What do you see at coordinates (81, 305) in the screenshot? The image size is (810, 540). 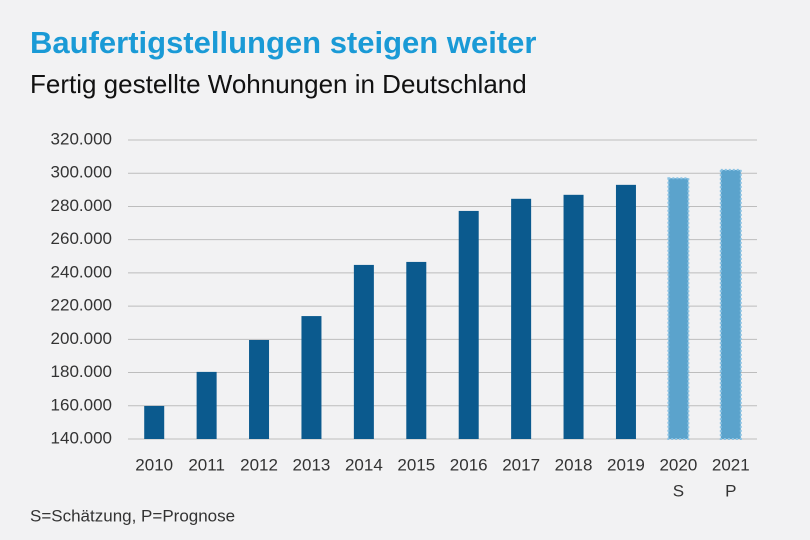 I see `y-tick-label: 220.000` at bounding box center [81, 305].